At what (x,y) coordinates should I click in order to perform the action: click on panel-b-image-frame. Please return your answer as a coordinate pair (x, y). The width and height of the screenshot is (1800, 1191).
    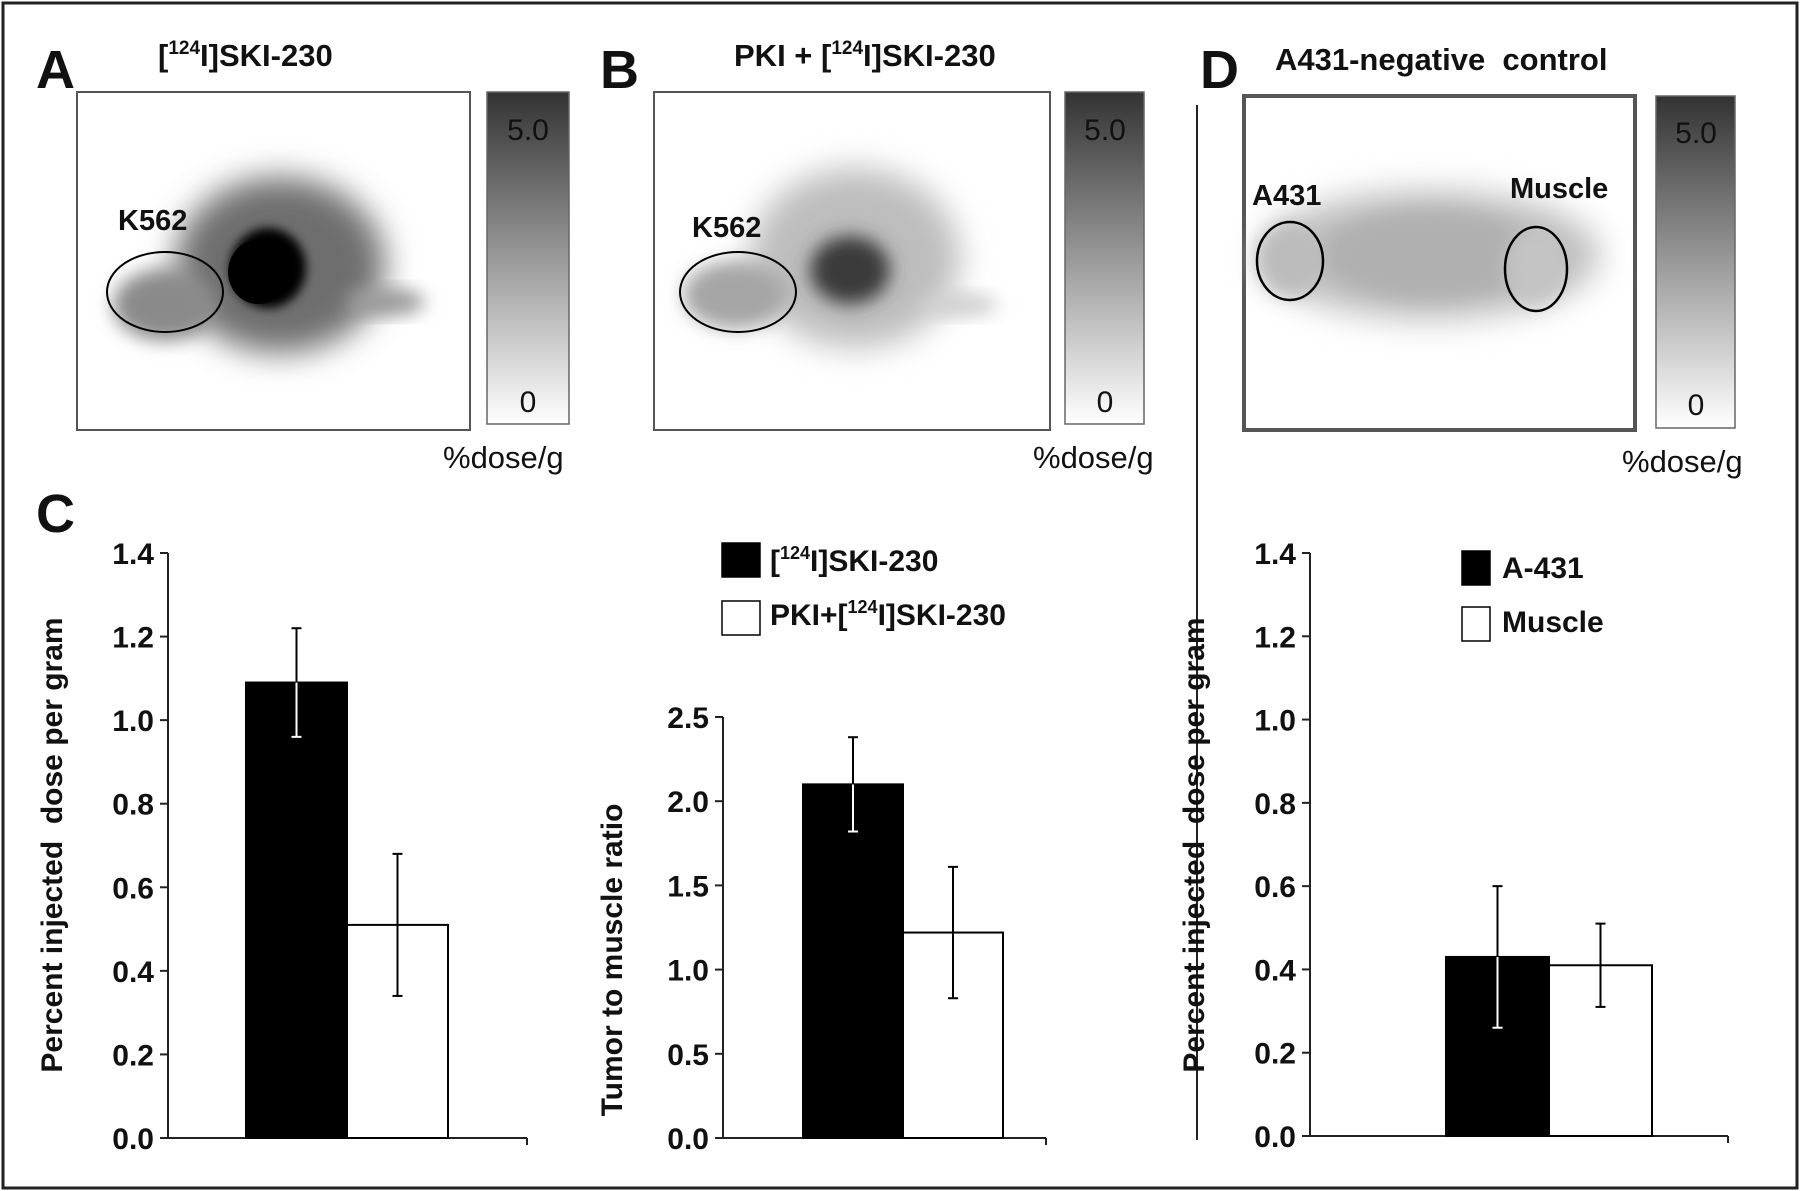
    Looking at the image, I should click on (852, 261).